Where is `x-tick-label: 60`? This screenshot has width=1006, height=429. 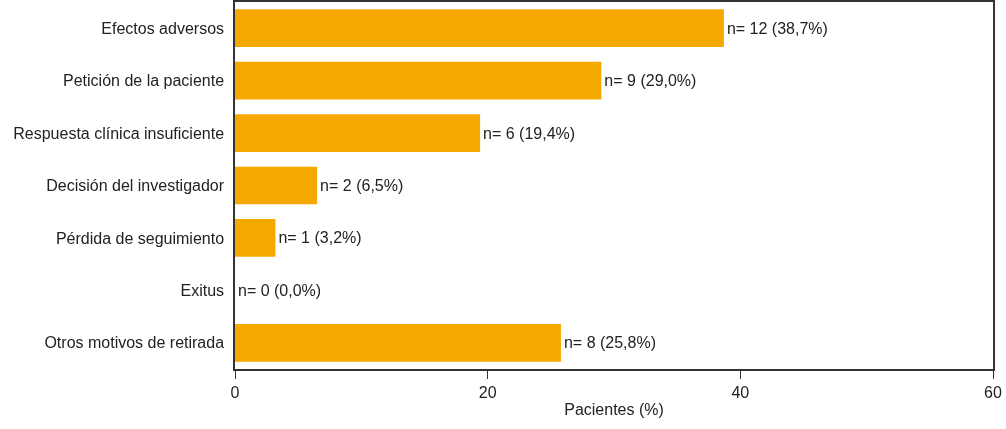
x-tick-label: 60 is located at coordinates (993, 392).